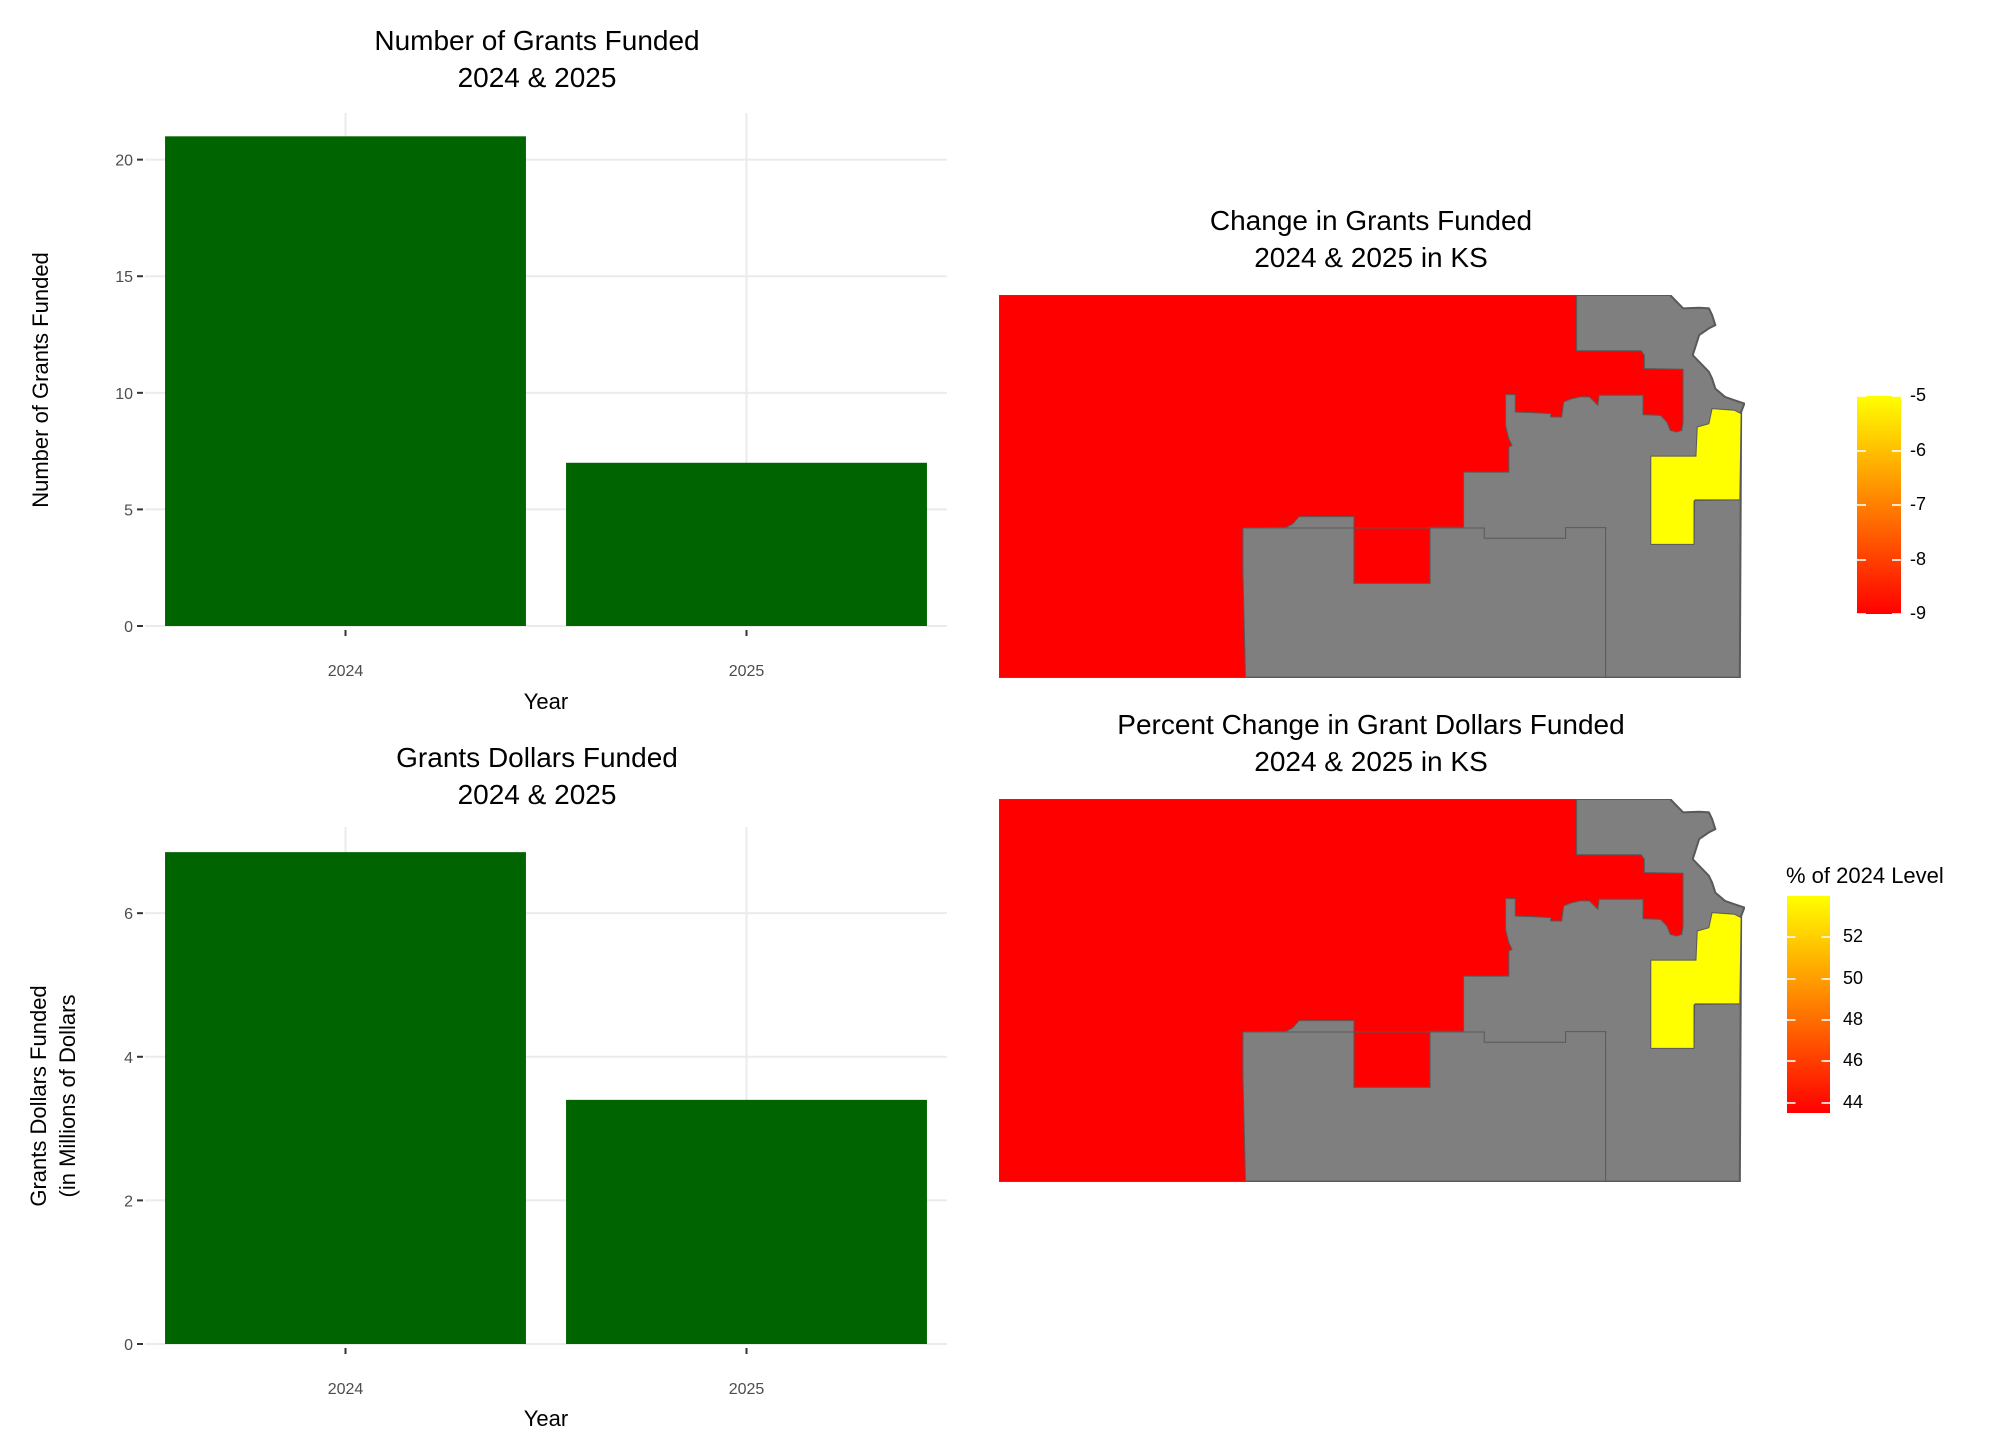 The height and width of the screenshot is (1454, 2000). What do you see at coordinates (1853, 1019) in the screenshot?
I see `legend-tick-label: 48` at bounding box center [1853, 1019].